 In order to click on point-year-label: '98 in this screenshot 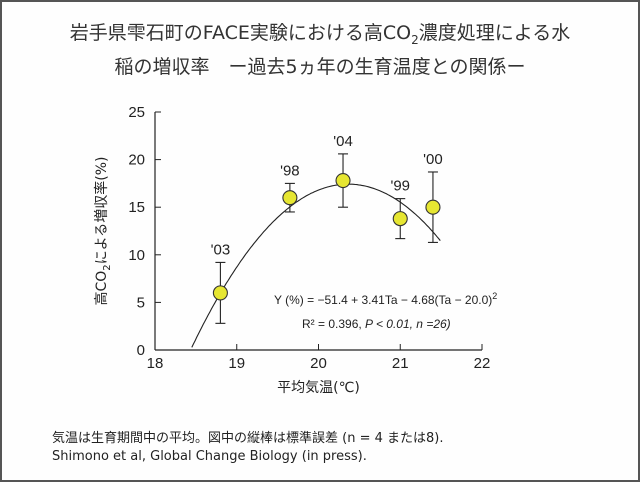, I will do `click(290, 170)`.